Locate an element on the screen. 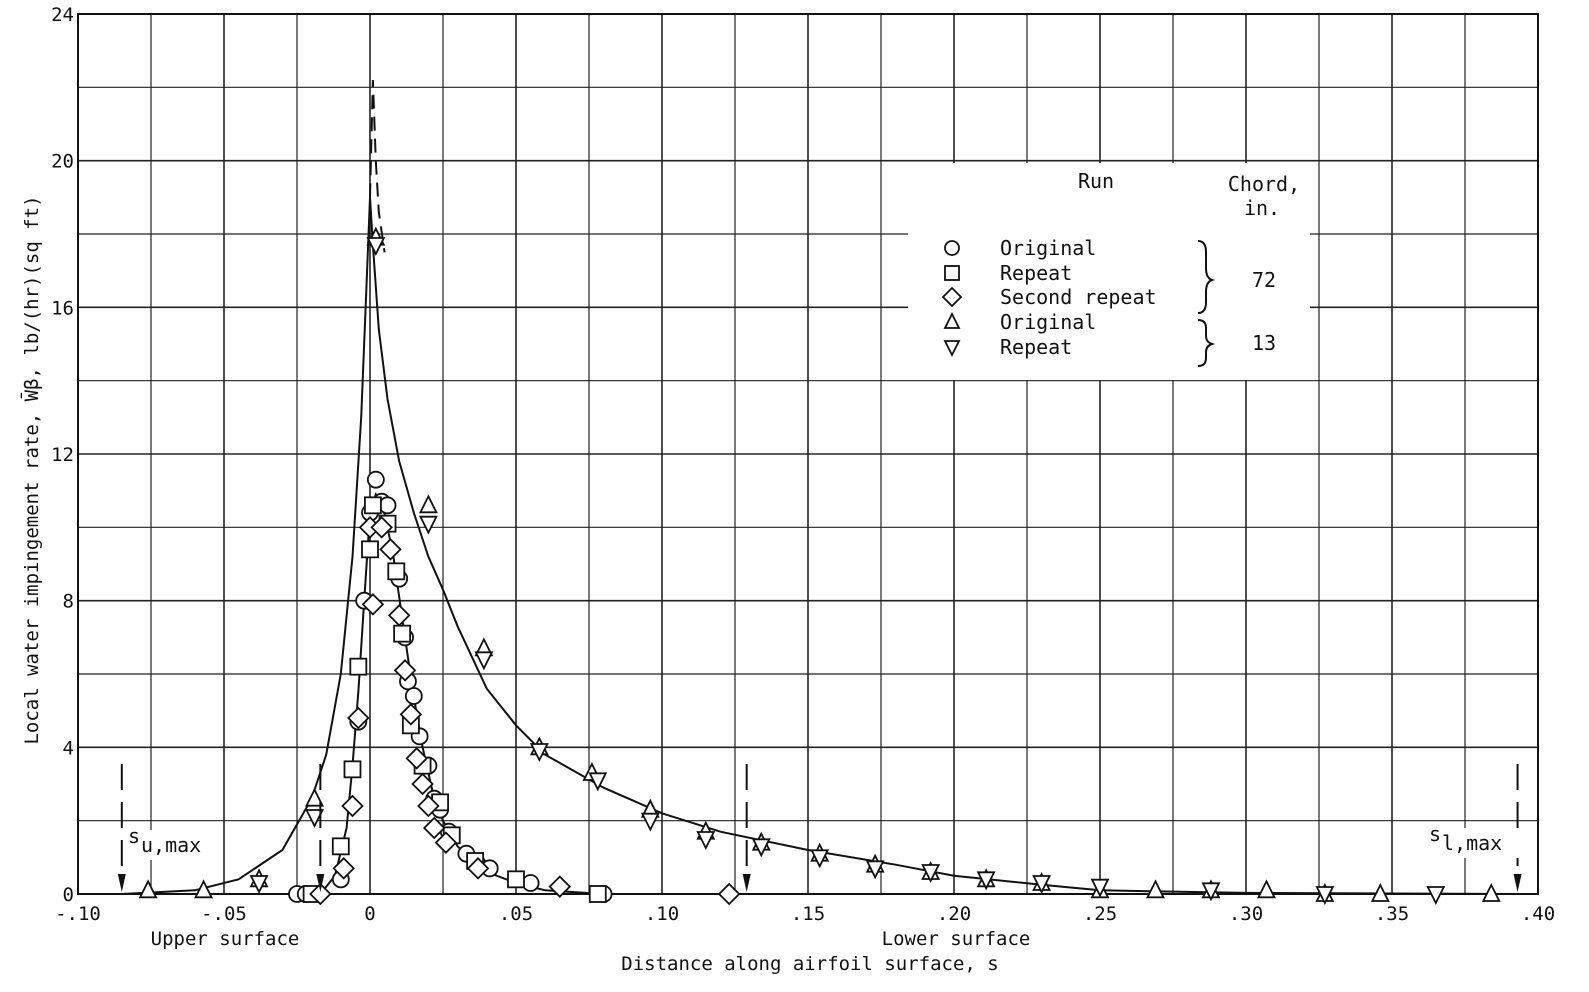 This screenshot has height=992, width=1589. x-tick-label: .15 is located at coordinates (808, 914).